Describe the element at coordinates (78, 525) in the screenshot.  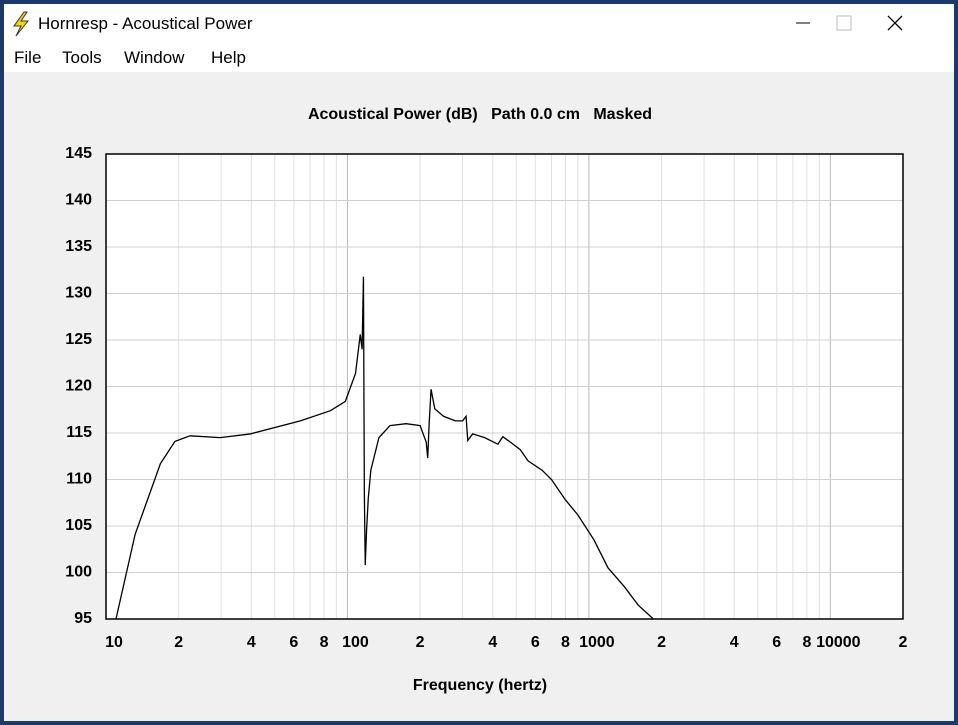
I see `y-tick-label: 105` at that location.